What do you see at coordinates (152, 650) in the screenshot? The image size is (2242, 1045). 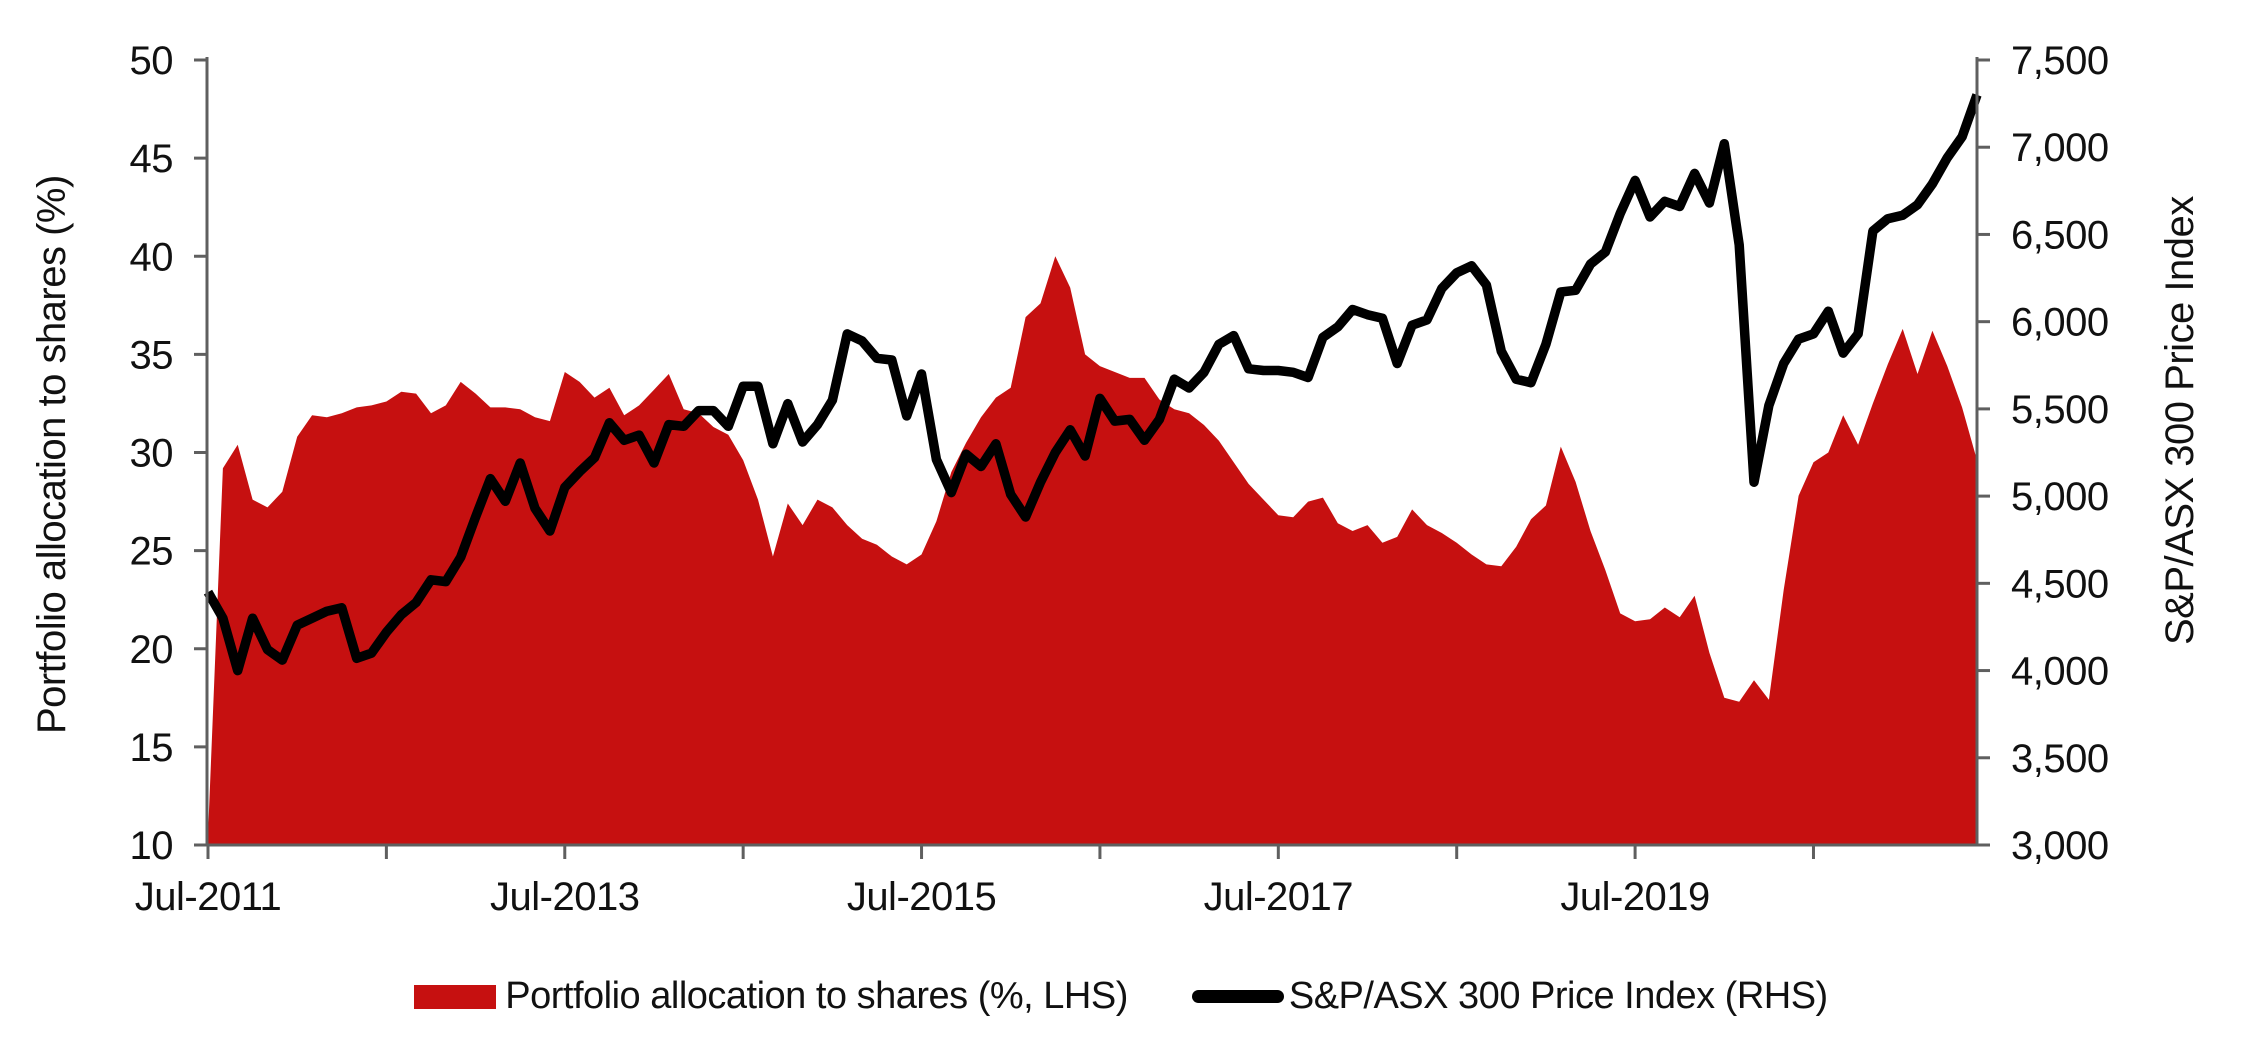 I see `left-axis-tick-label: 20` at bounding box center [152, 650].